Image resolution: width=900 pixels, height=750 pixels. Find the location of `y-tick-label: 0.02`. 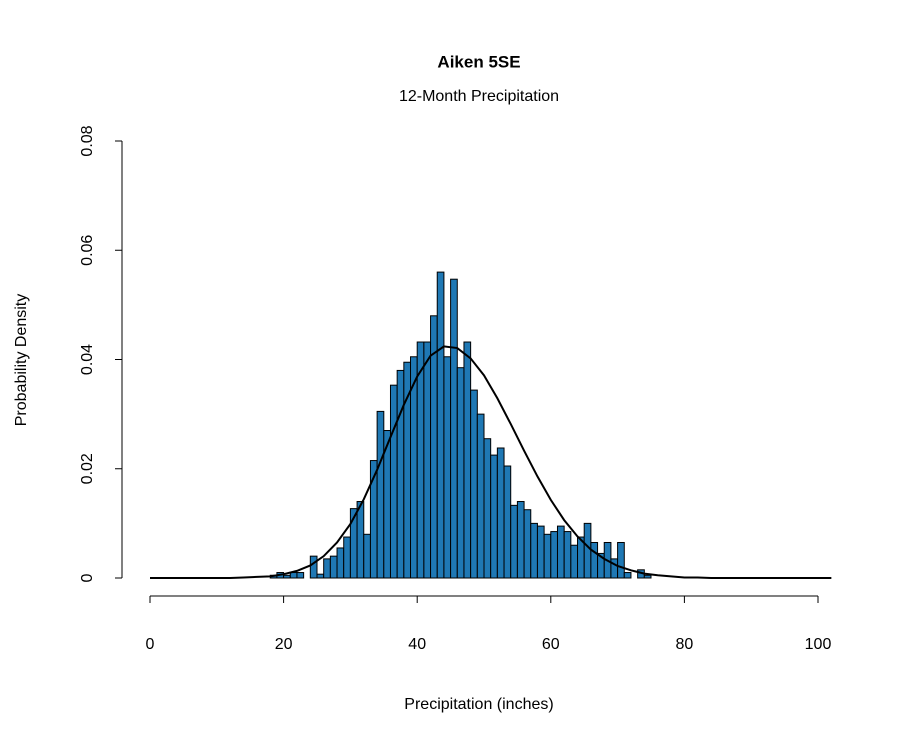

y-tick-label: 0.02 is located at coordinates (87, 468).